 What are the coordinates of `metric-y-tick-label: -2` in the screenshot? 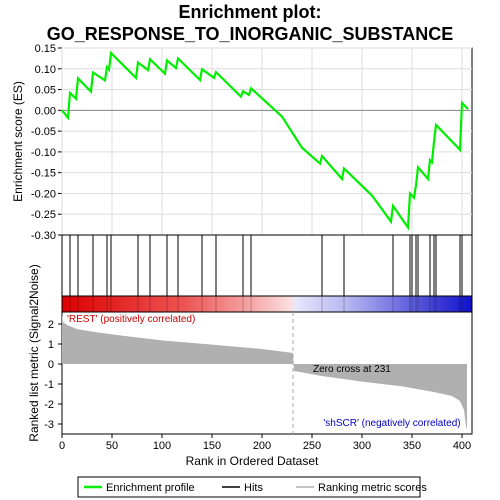 It's located at (49, 405).